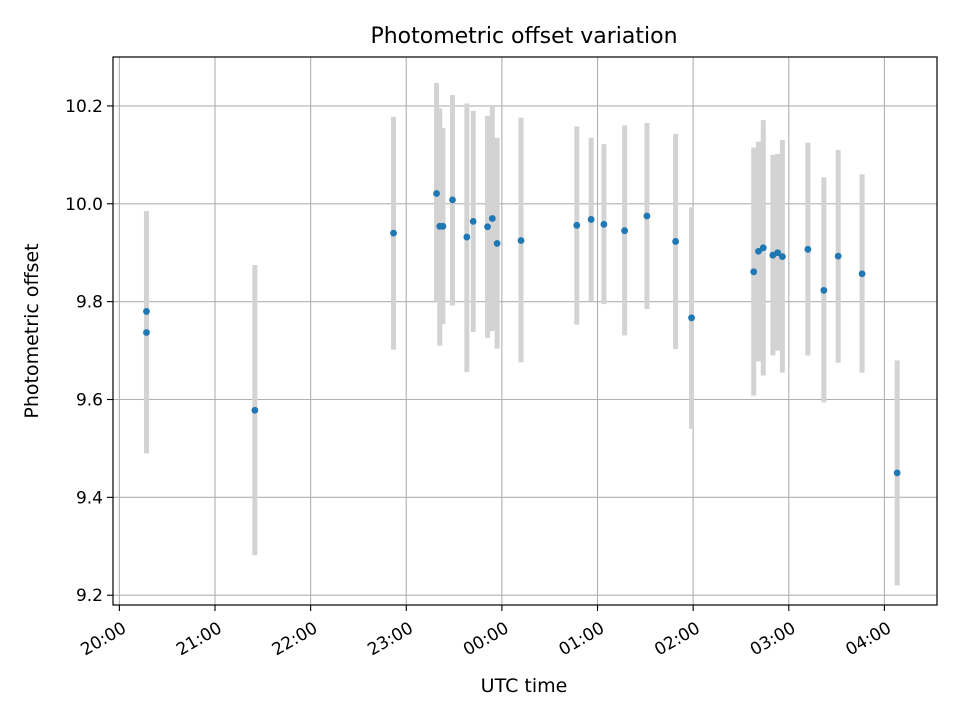 This screenshot has width=960, height=720. I want to click on y-tick-label: 9.8, so click(89, 303).